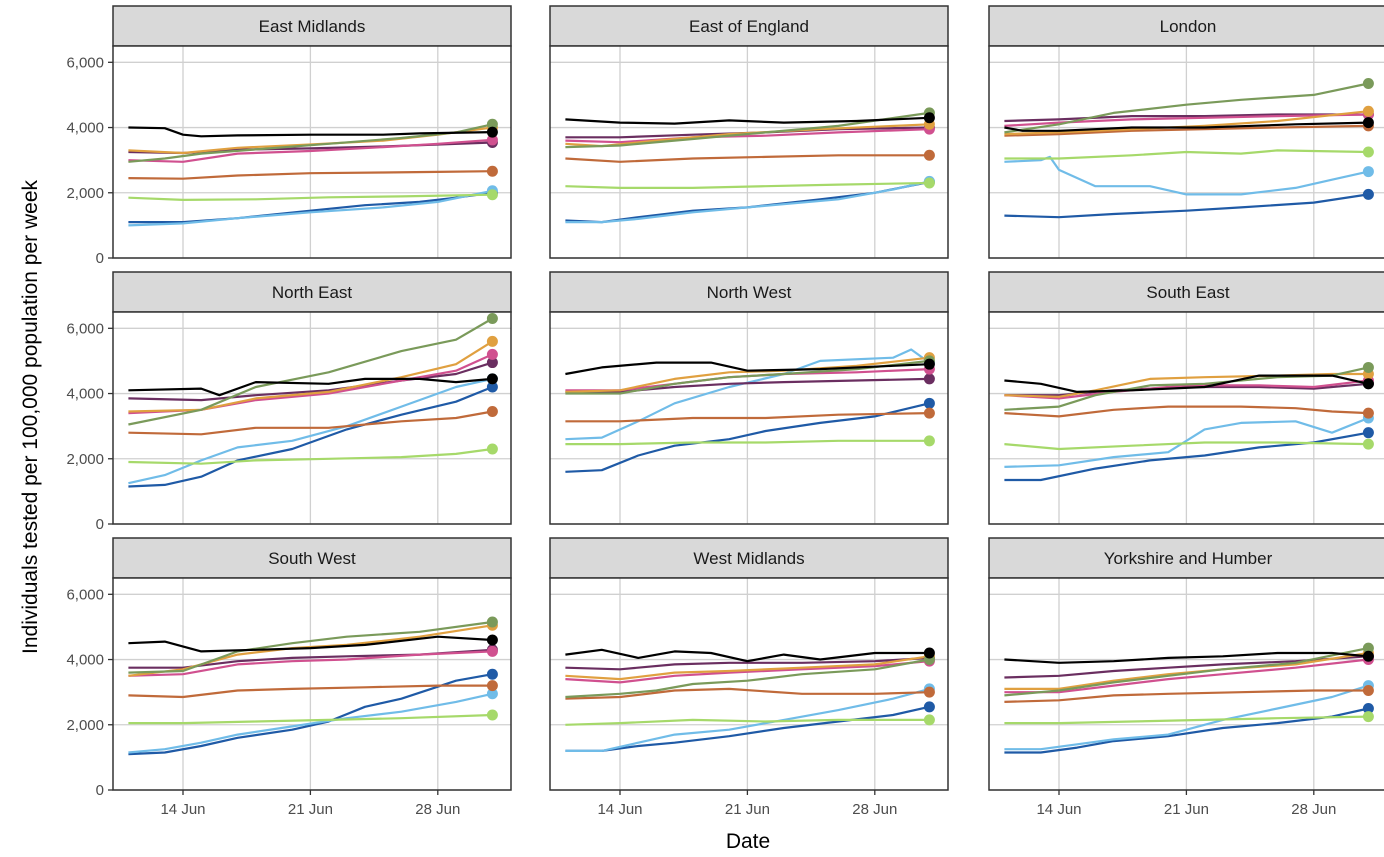  What do you see at coordinates (1368, 111) in the screenshot?
I see `series-endpoint-orange` at bounding box center [1368, 111].